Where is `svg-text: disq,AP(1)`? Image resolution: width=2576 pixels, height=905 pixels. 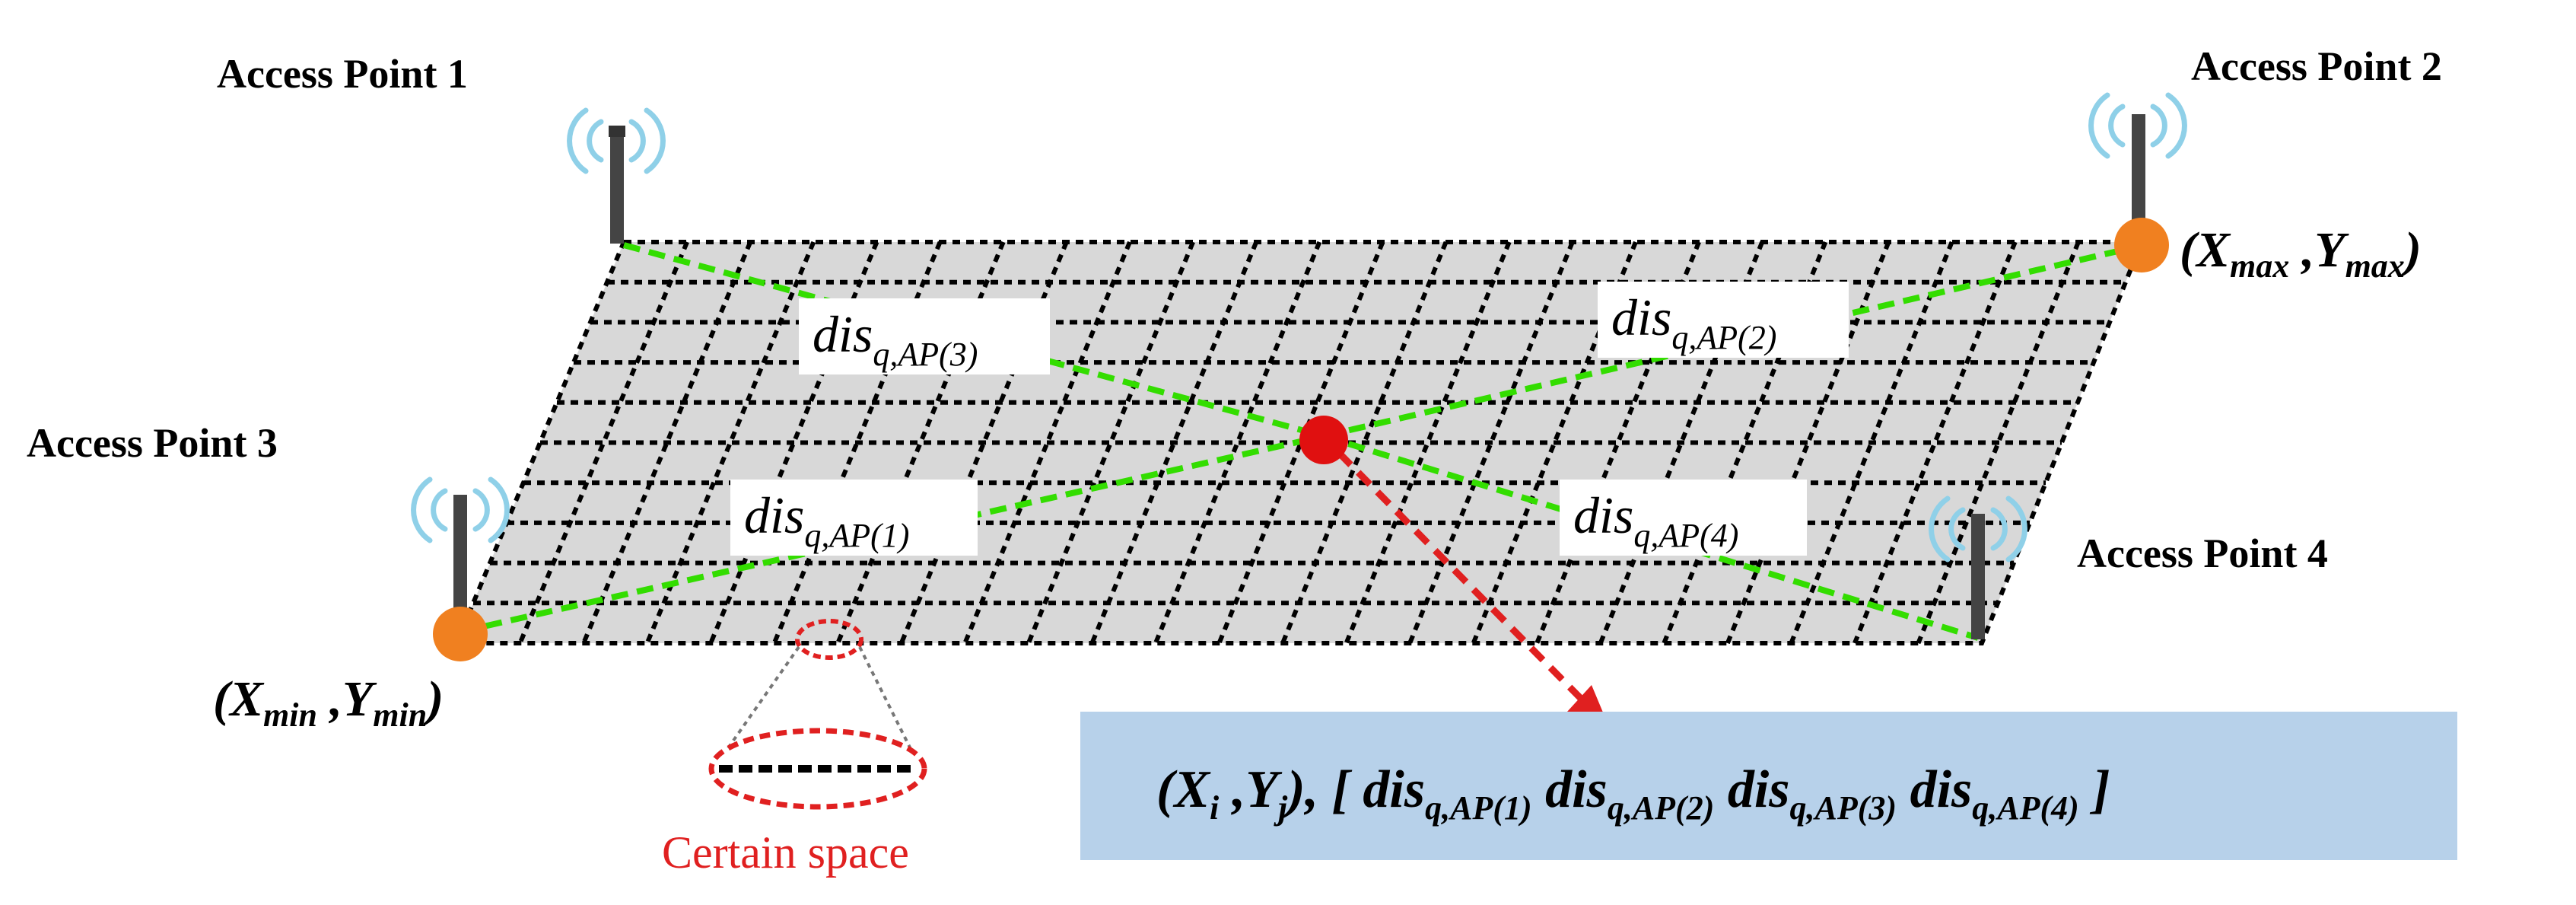 svg-text: disq,AP(1) is located at coordinates (827, 520).